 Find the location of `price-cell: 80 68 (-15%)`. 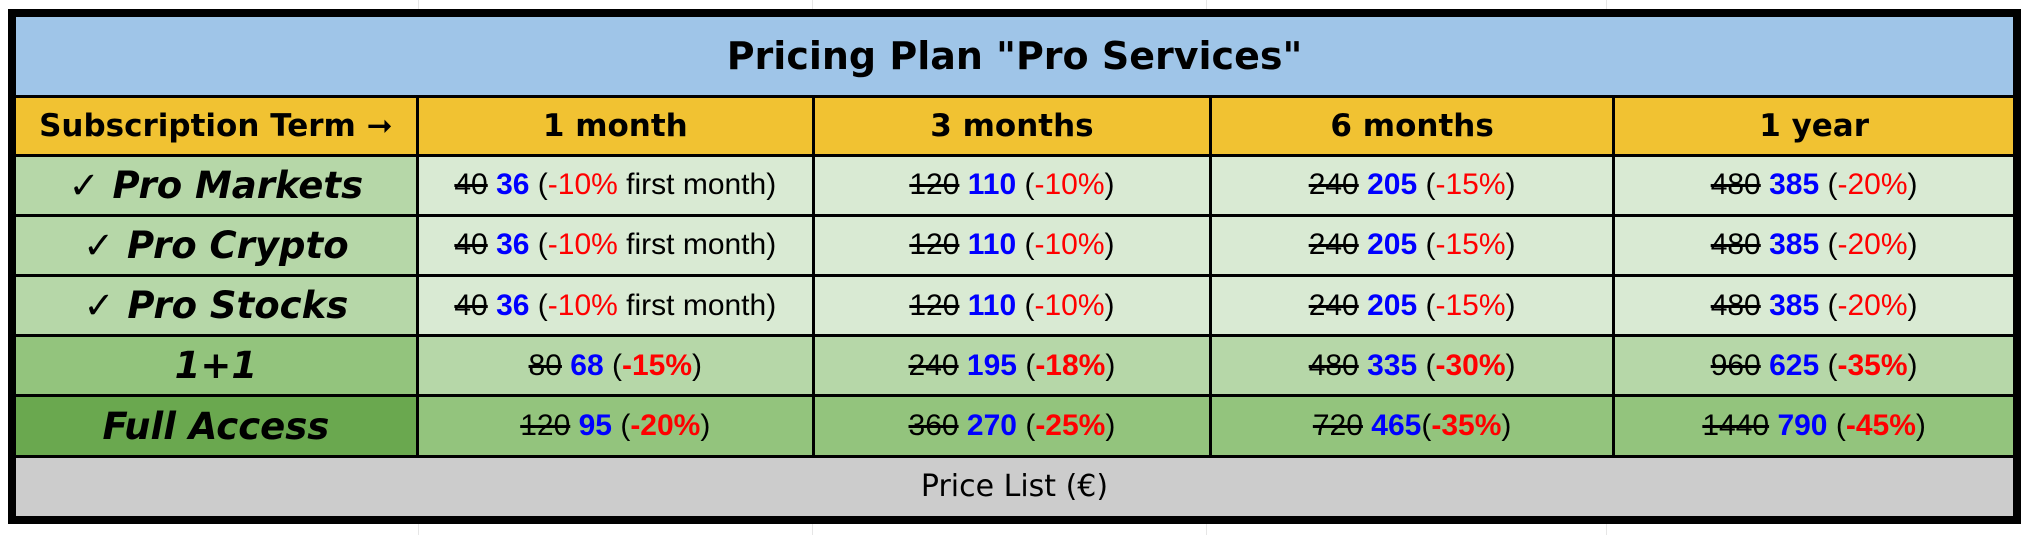

price-cell: 80 68 (-15%) is located at coordinates (615, 366).